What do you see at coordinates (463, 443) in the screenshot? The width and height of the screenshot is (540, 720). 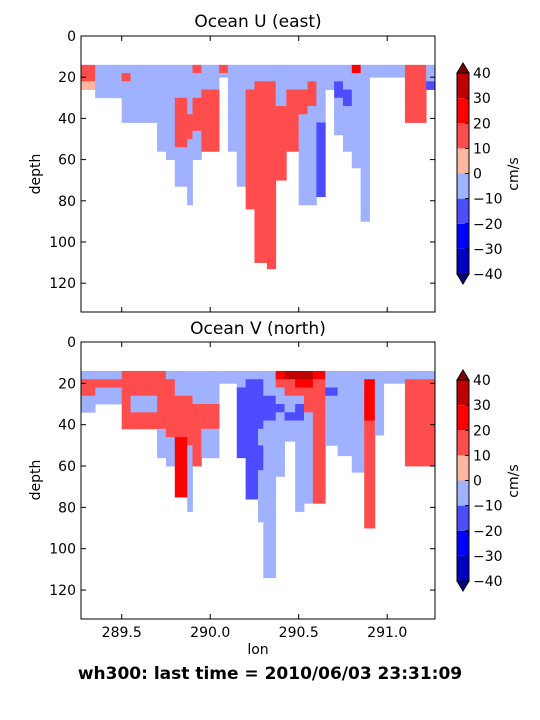 I see `ocean-v-colorbar-segment` at bounding box center [463, 443].